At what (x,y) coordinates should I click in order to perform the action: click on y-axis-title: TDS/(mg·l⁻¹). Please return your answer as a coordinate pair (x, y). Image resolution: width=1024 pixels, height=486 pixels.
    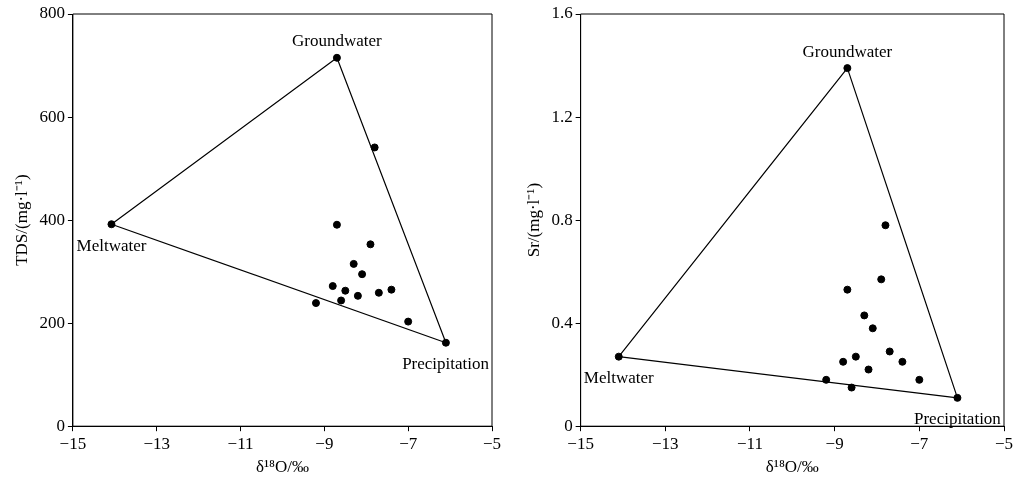
    Looking at the image, I should click on (21, 220).